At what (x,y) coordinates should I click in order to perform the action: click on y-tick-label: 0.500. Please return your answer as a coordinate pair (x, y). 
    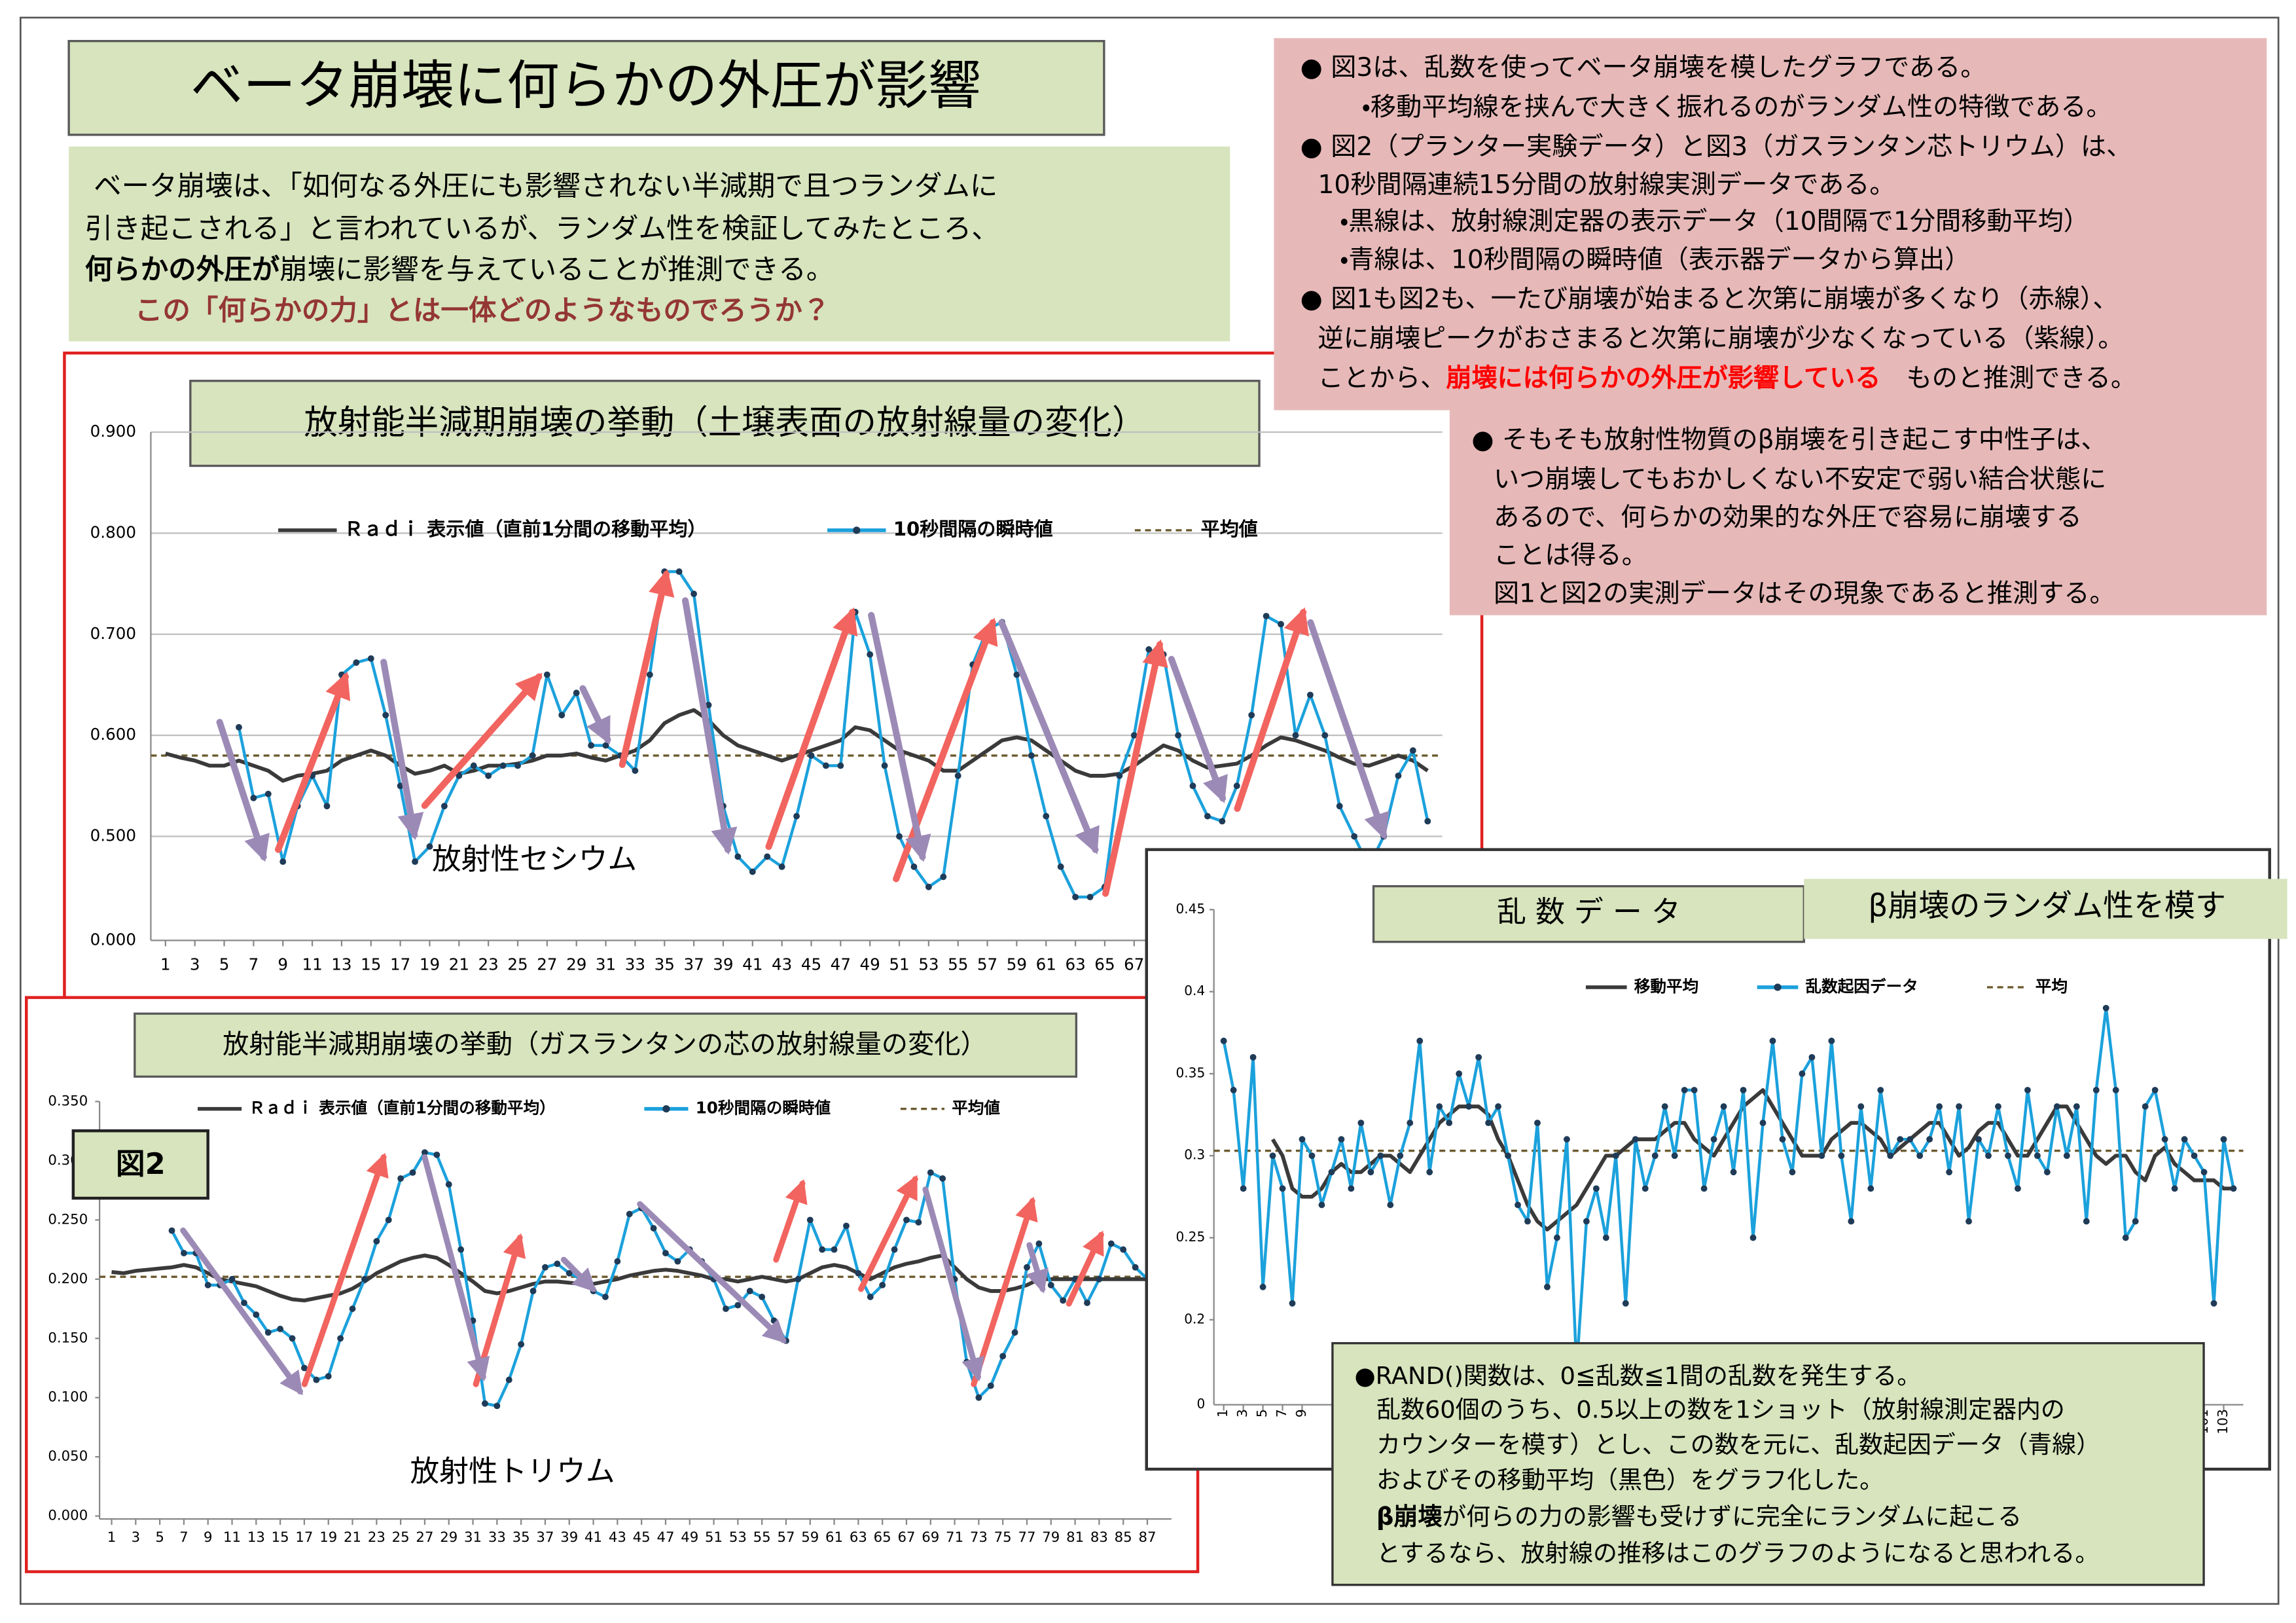
    Looking at the image, I should click on (113, 835).